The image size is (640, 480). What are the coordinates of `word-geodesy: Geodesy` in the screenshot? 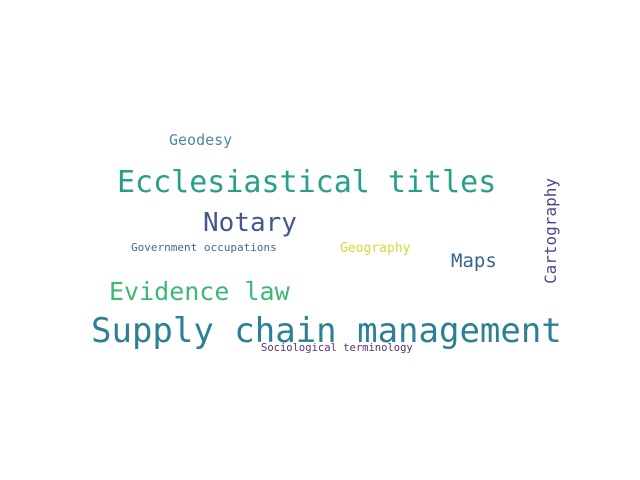 It's located at (201, 140).